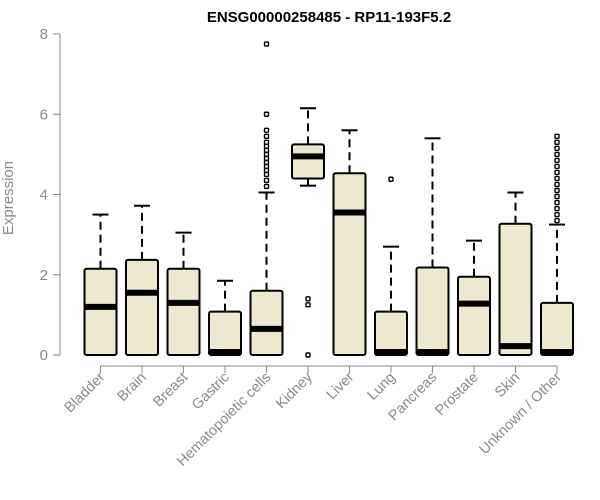 The height and width of the screenshot is (500, 600). I want to click on x-tick-label: Lung, so click(382, 387).